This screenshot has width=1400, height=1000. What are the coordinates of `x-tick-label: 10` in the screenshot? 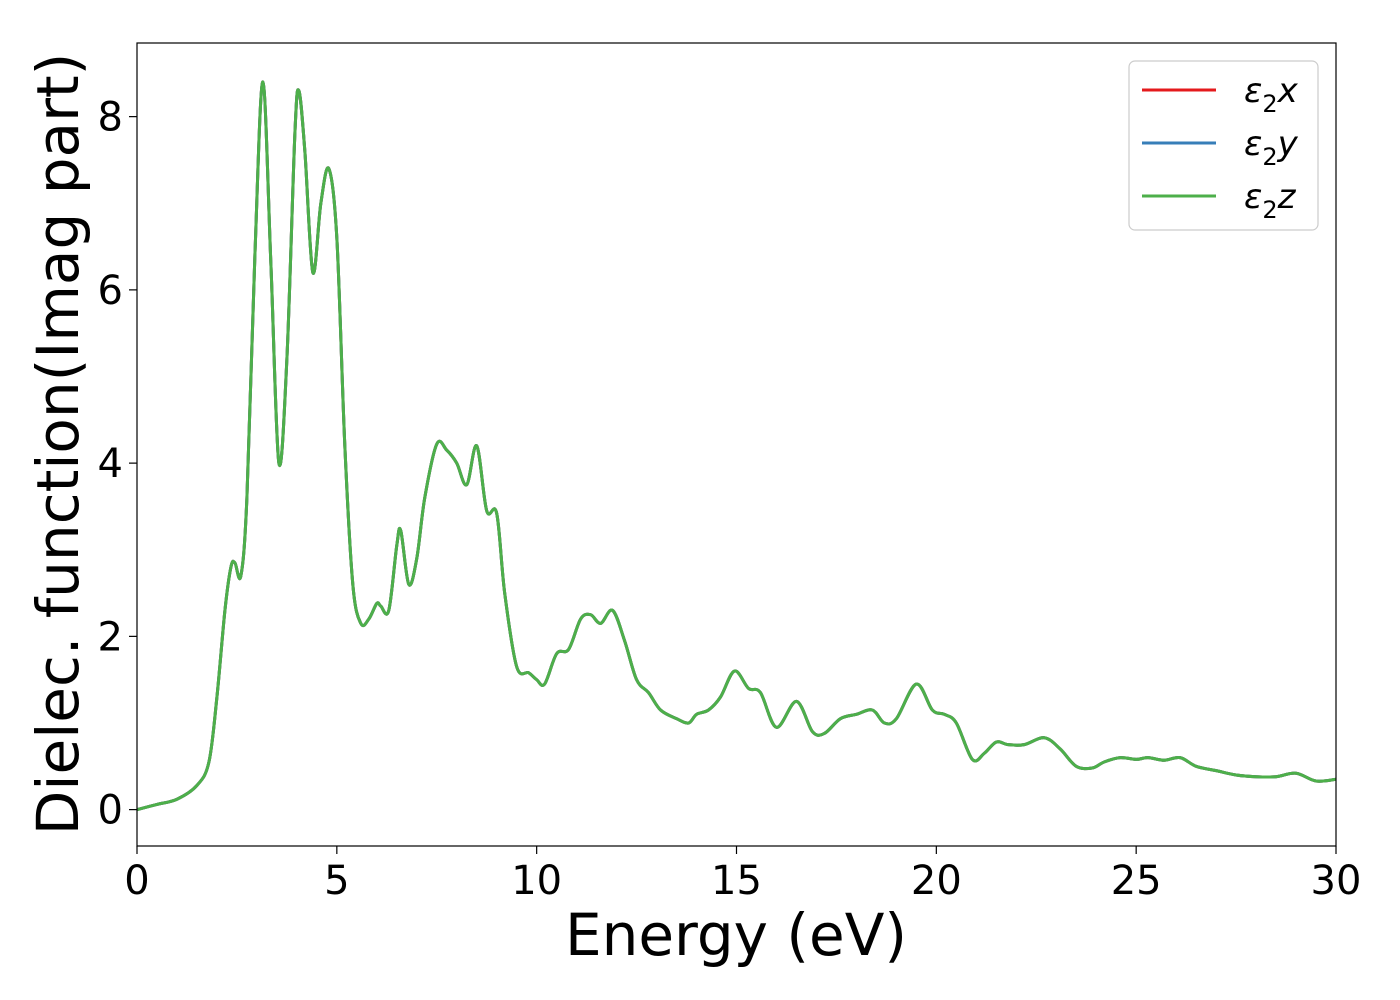 It's located at (536, 881).